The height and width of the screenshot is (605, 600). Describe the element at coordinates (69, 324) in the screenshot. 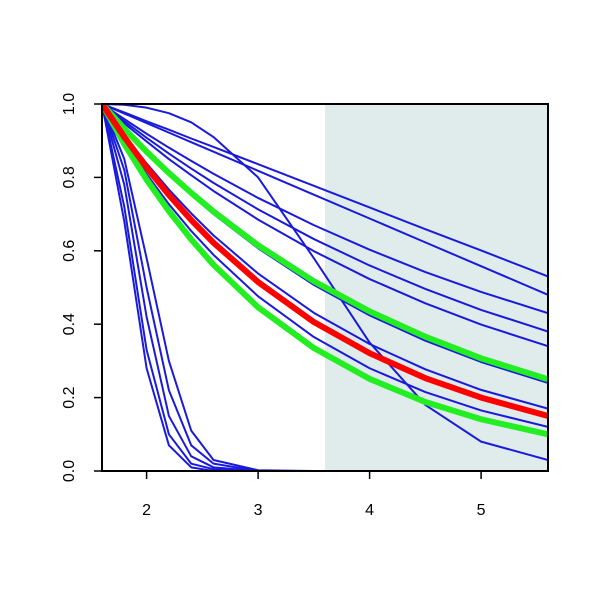

I see `y-tick-label: 0.4` at that location.